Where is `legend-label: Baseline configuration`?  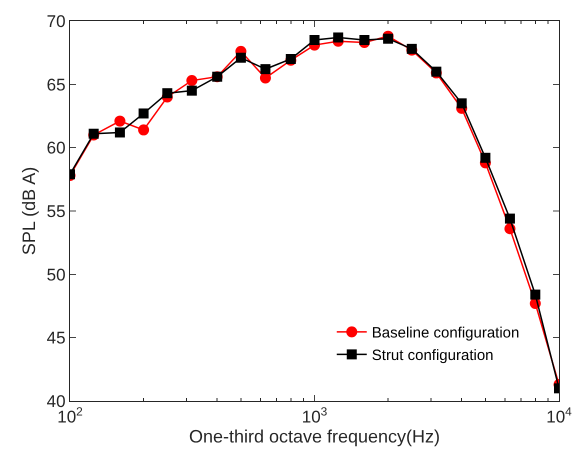 legend-label: Baseline configuration is located at coordinates (446, 333).